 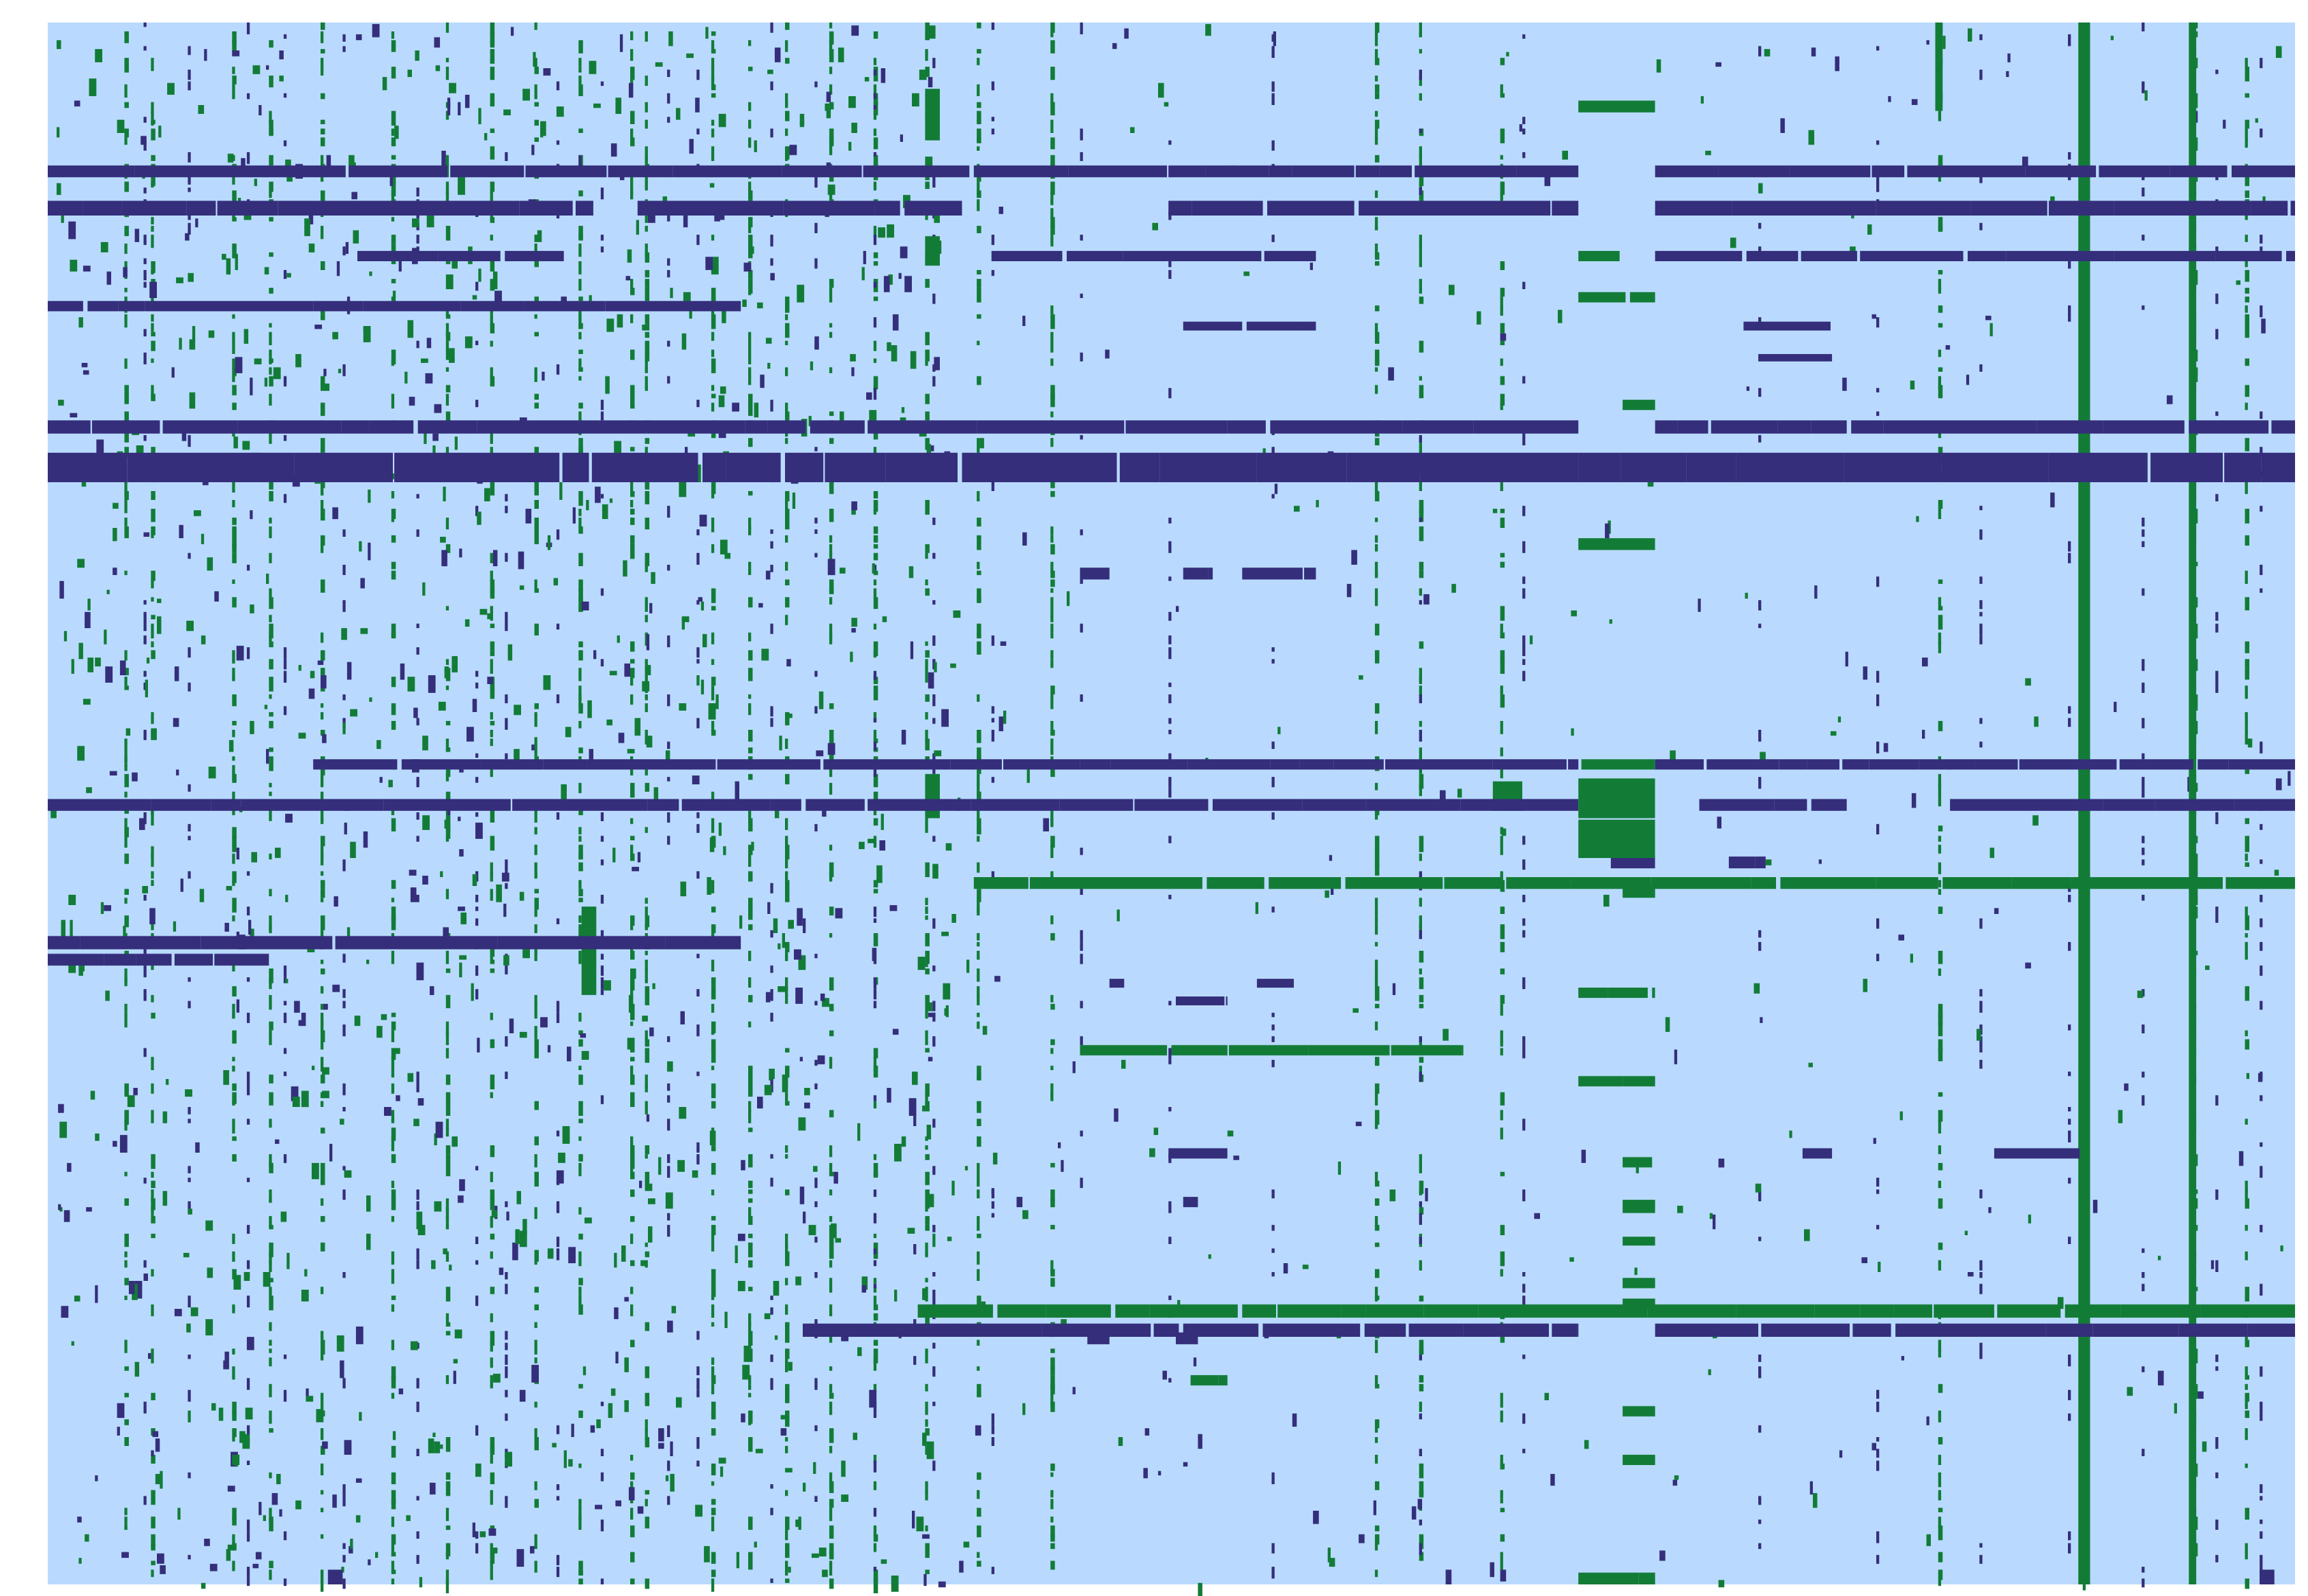 I want to click on heatmap-row-green, so click(x=1639, y=1241).